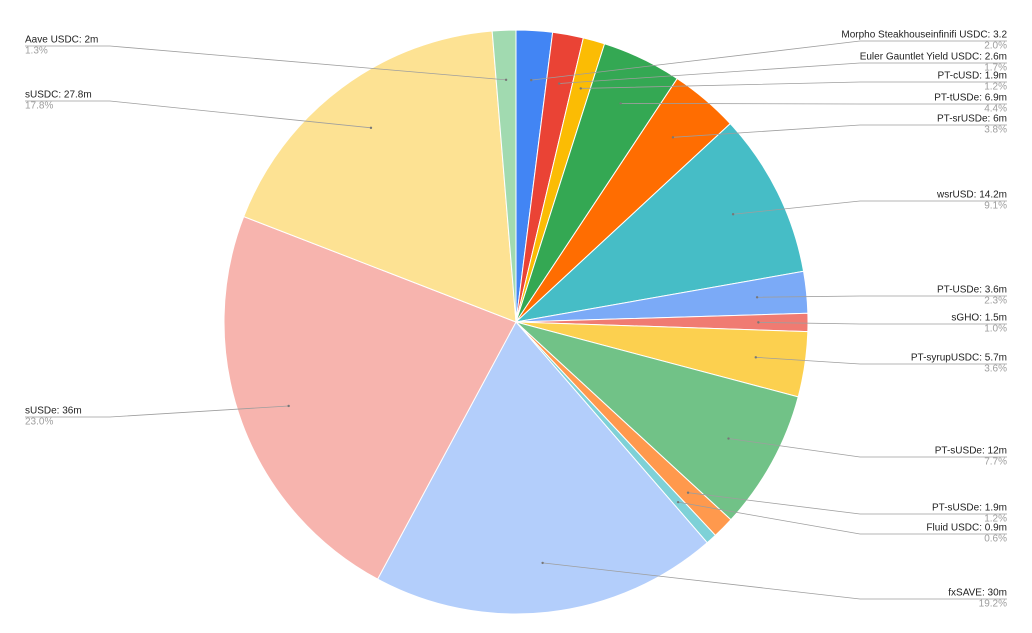  What do you see at coordinates (969, 508) in the screenshot?
I see `slice-label: PT-sUSDe: 1.9m` at bounding box center [969, 508].